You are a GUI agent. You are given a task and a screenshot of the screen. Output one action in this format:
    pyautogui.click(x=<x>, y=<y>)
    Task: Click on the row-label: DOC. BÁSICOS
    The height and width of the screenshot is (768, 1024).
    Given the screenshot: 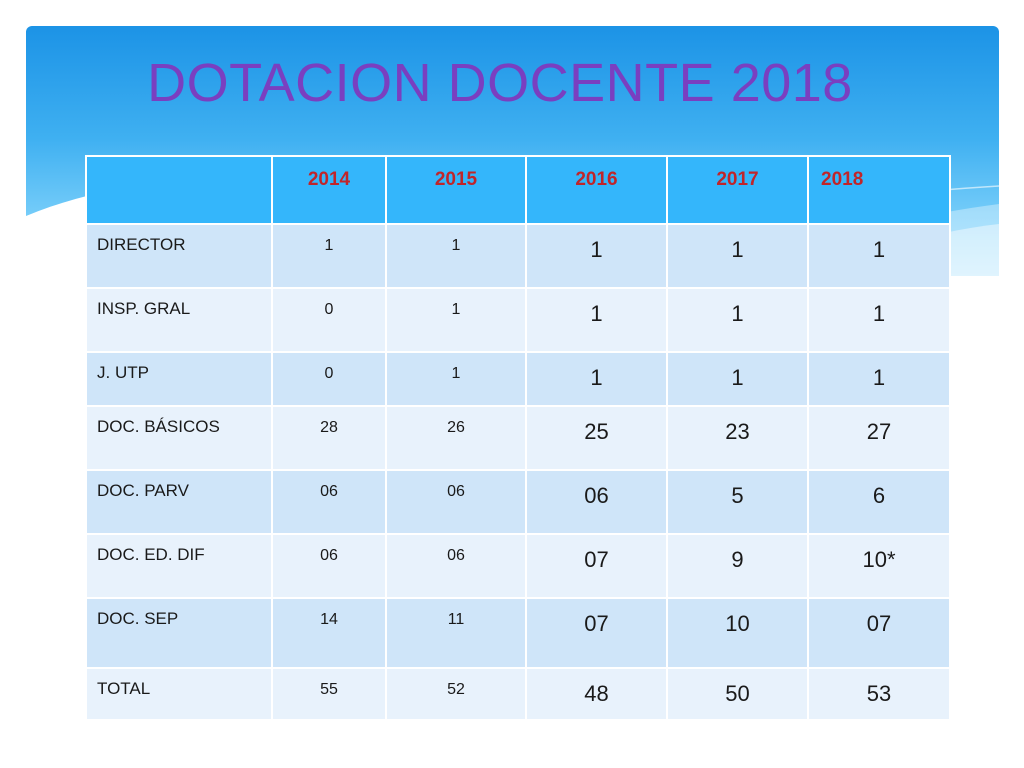 What is the action you would take?
    pyautogui.click(x=179, y=438)
    